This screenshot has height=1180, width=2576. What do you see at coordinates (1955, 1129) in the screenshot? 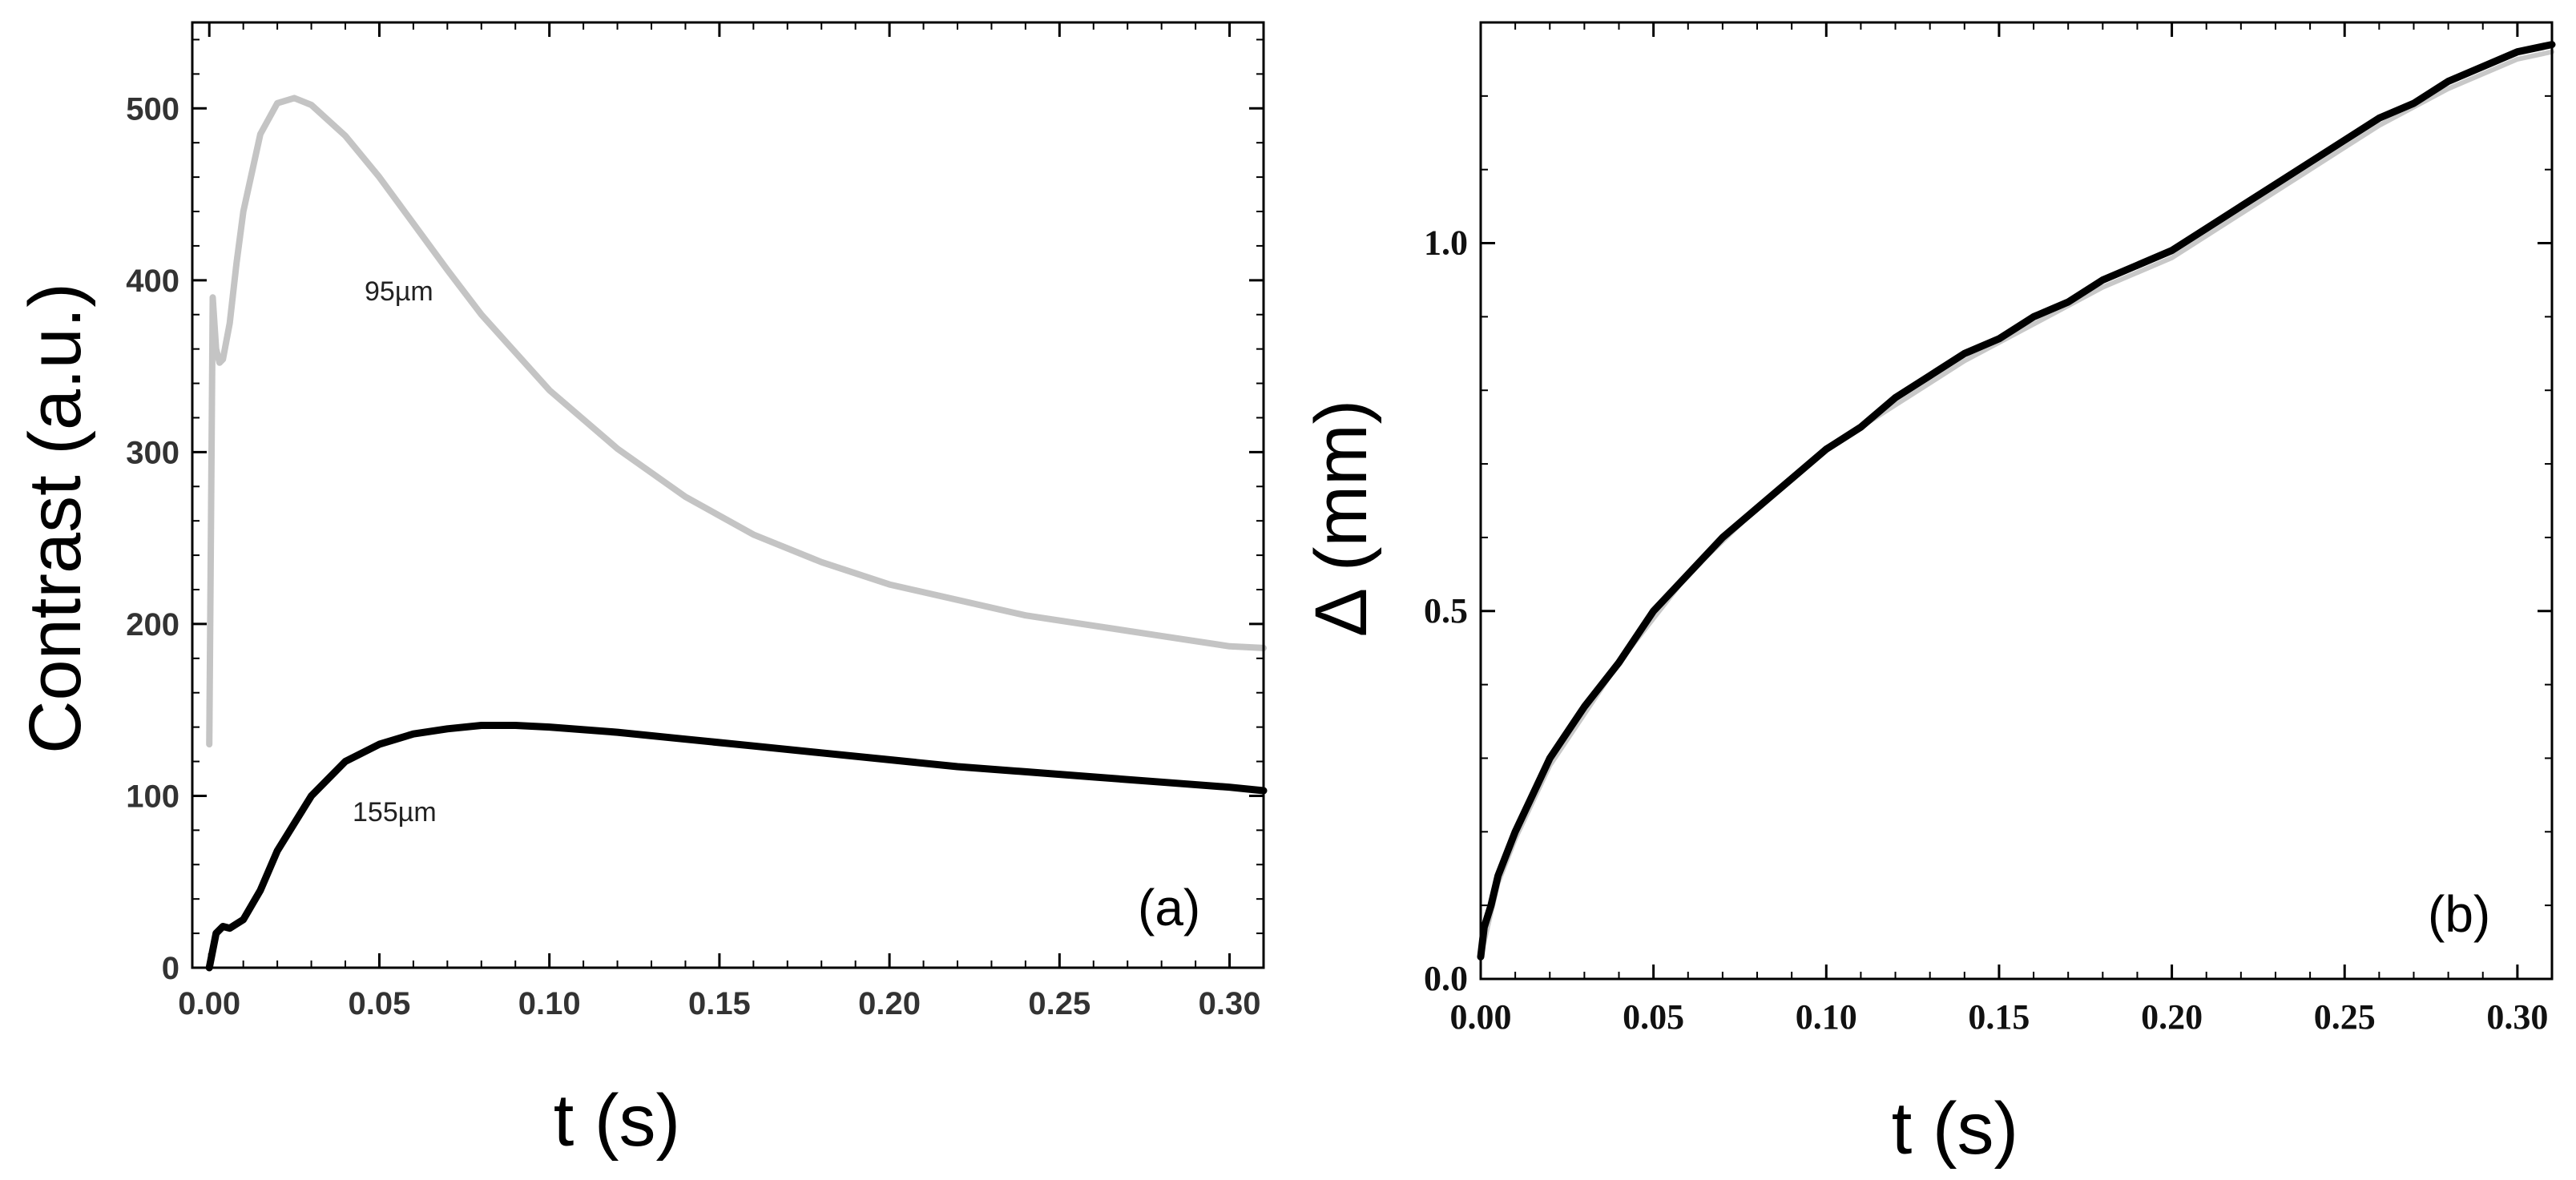
I see `x-axis-title-b: t (s)` at bounding box center [1955, 1129].